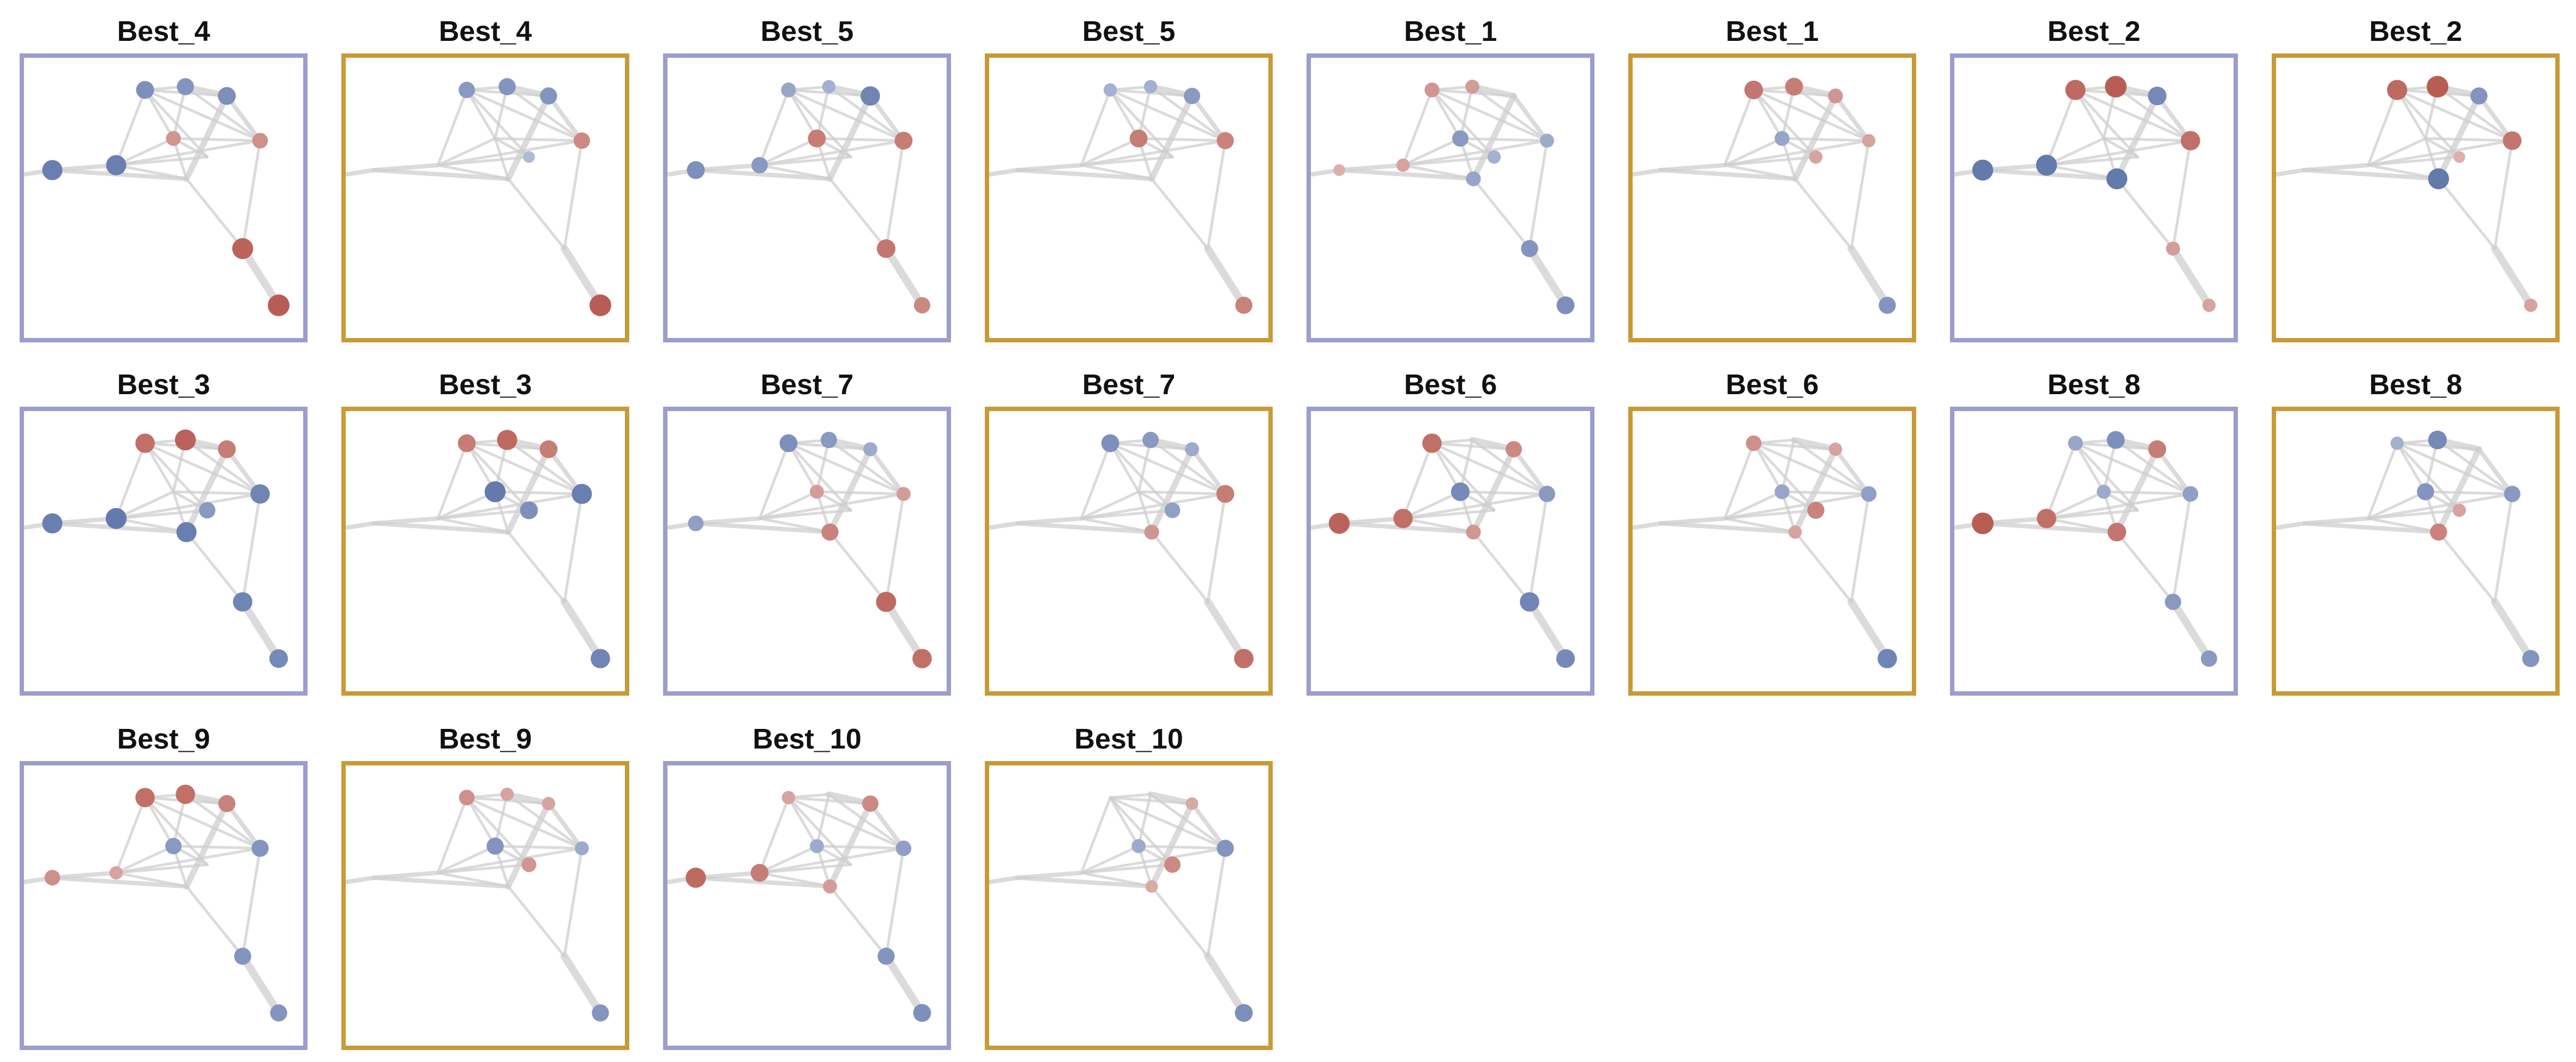 The width and height of the screenshot is (2576, 1062). Describe the element at coordinates (163, 32) in the screenshot. I see `panel-title: Best_4` at that location.